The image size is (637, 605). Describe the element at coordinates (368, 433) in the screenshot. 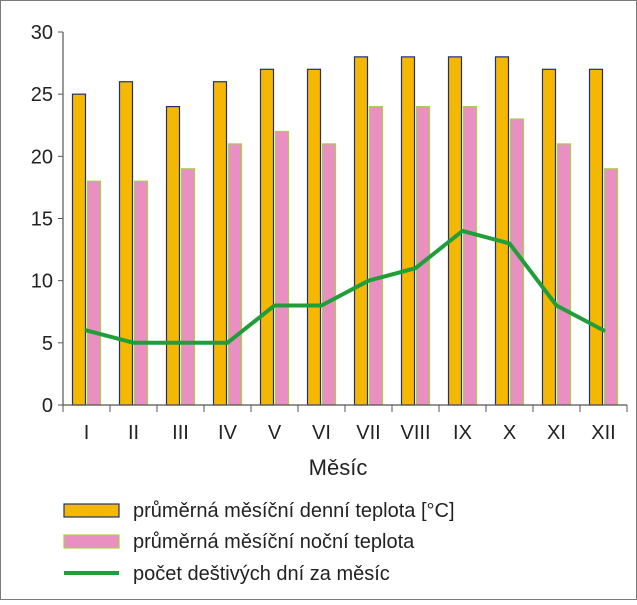

I see `x-tick-label: VII` at that location.